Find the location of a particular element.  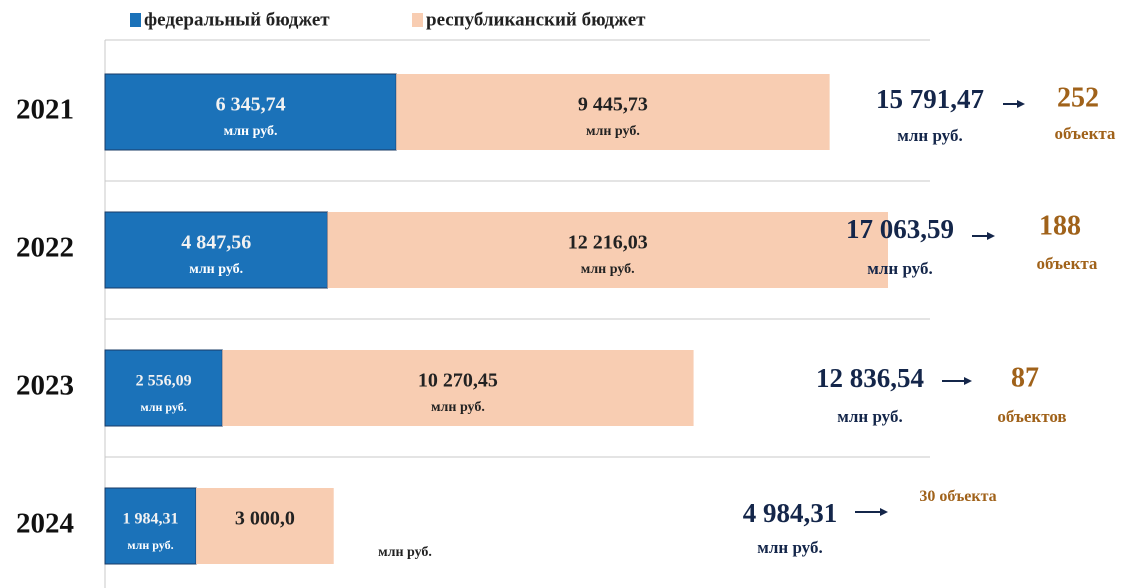

value-label: 10 270,45 is located at coordinates (458, 381).